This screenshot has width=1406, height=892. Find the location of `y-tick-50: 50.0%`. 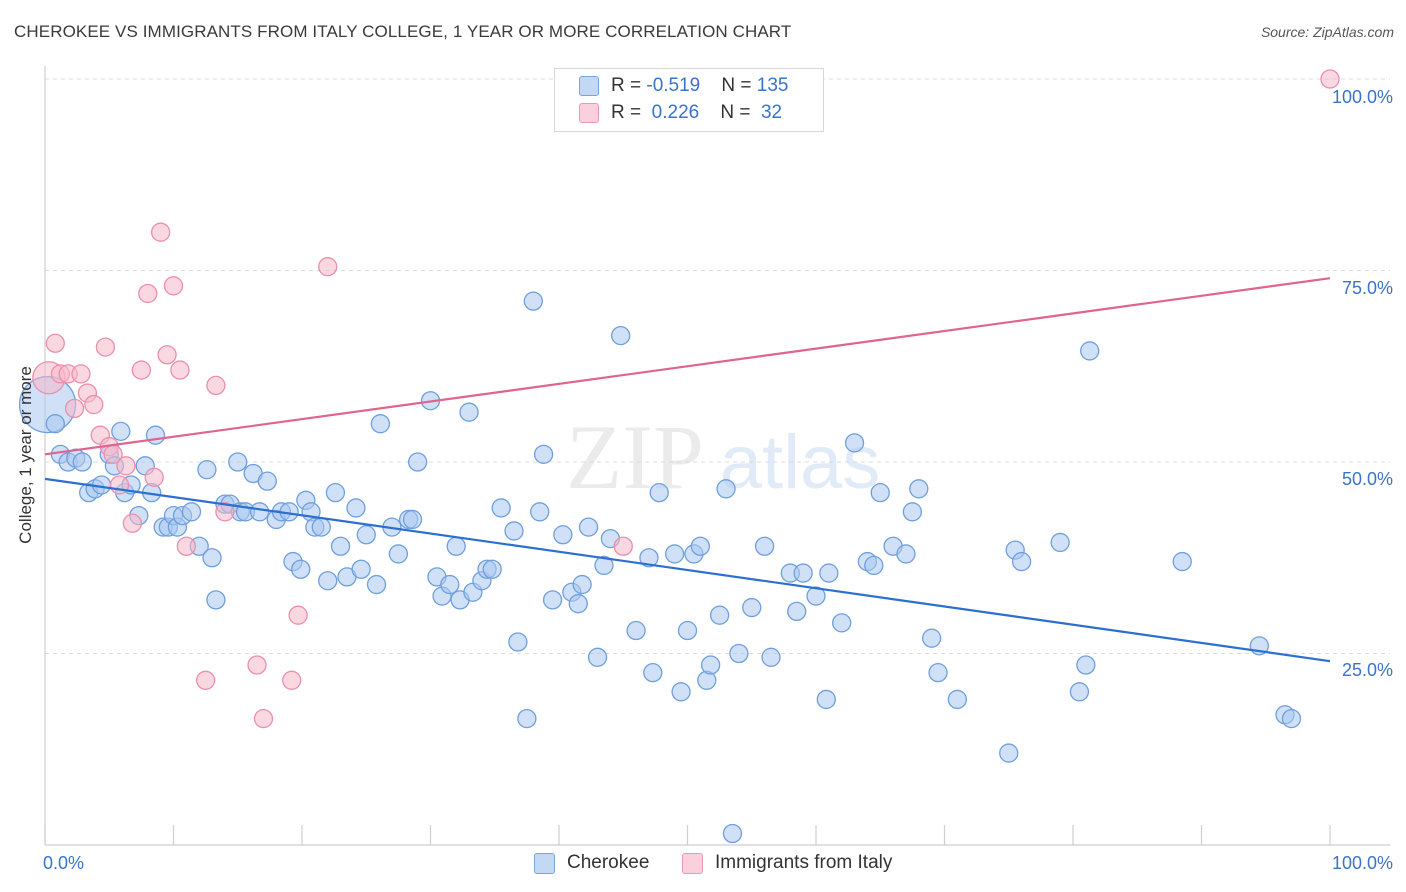

y-tick-50: 50.0% is located at coordinates (1367, 479).